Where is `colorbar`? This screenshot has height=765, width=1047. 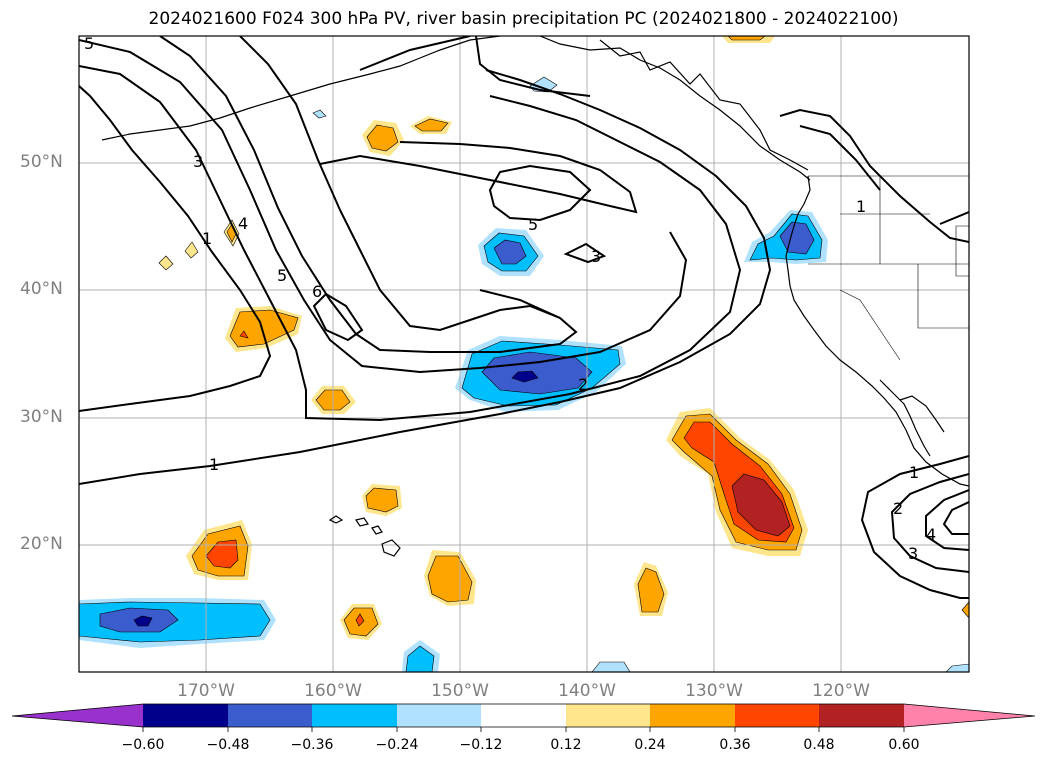
colorbar is located at coordinates (523, 717).